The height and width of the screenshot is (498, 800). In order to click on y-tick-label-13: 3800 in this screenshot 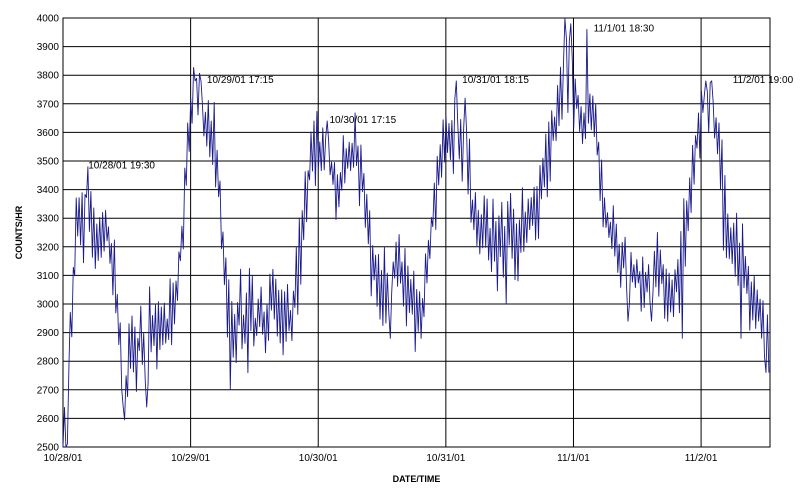, I will do `click(48, 76)`.